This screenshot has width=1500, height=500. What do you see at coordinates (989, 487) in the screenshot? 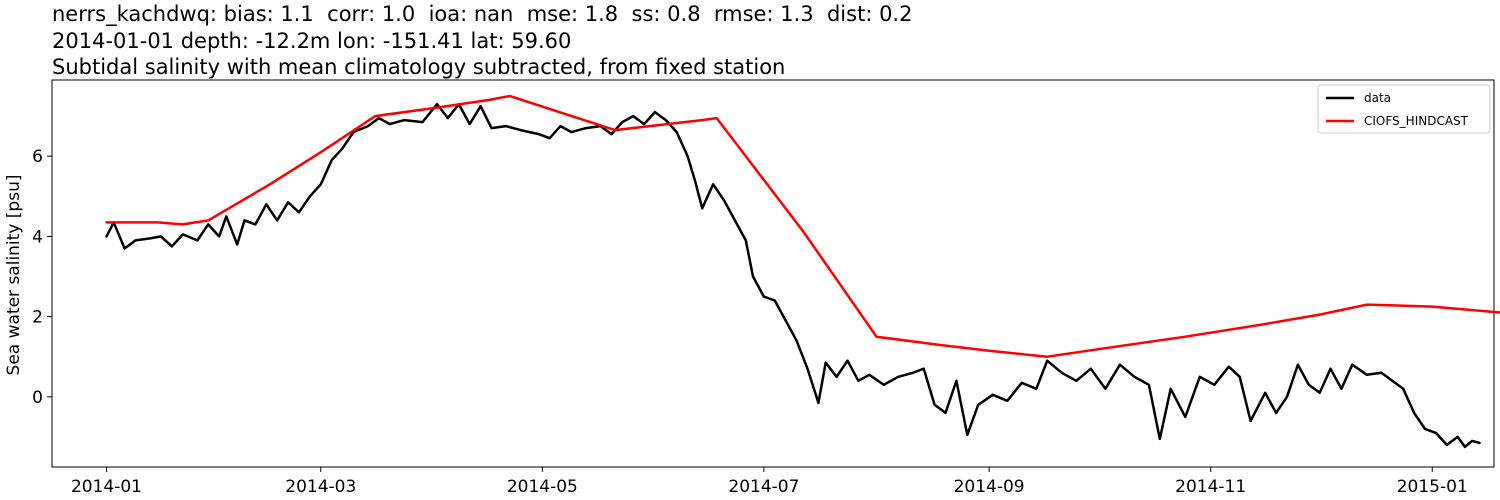
I see `x-tick-label: 2014-09` at bounding box center [989, 487].